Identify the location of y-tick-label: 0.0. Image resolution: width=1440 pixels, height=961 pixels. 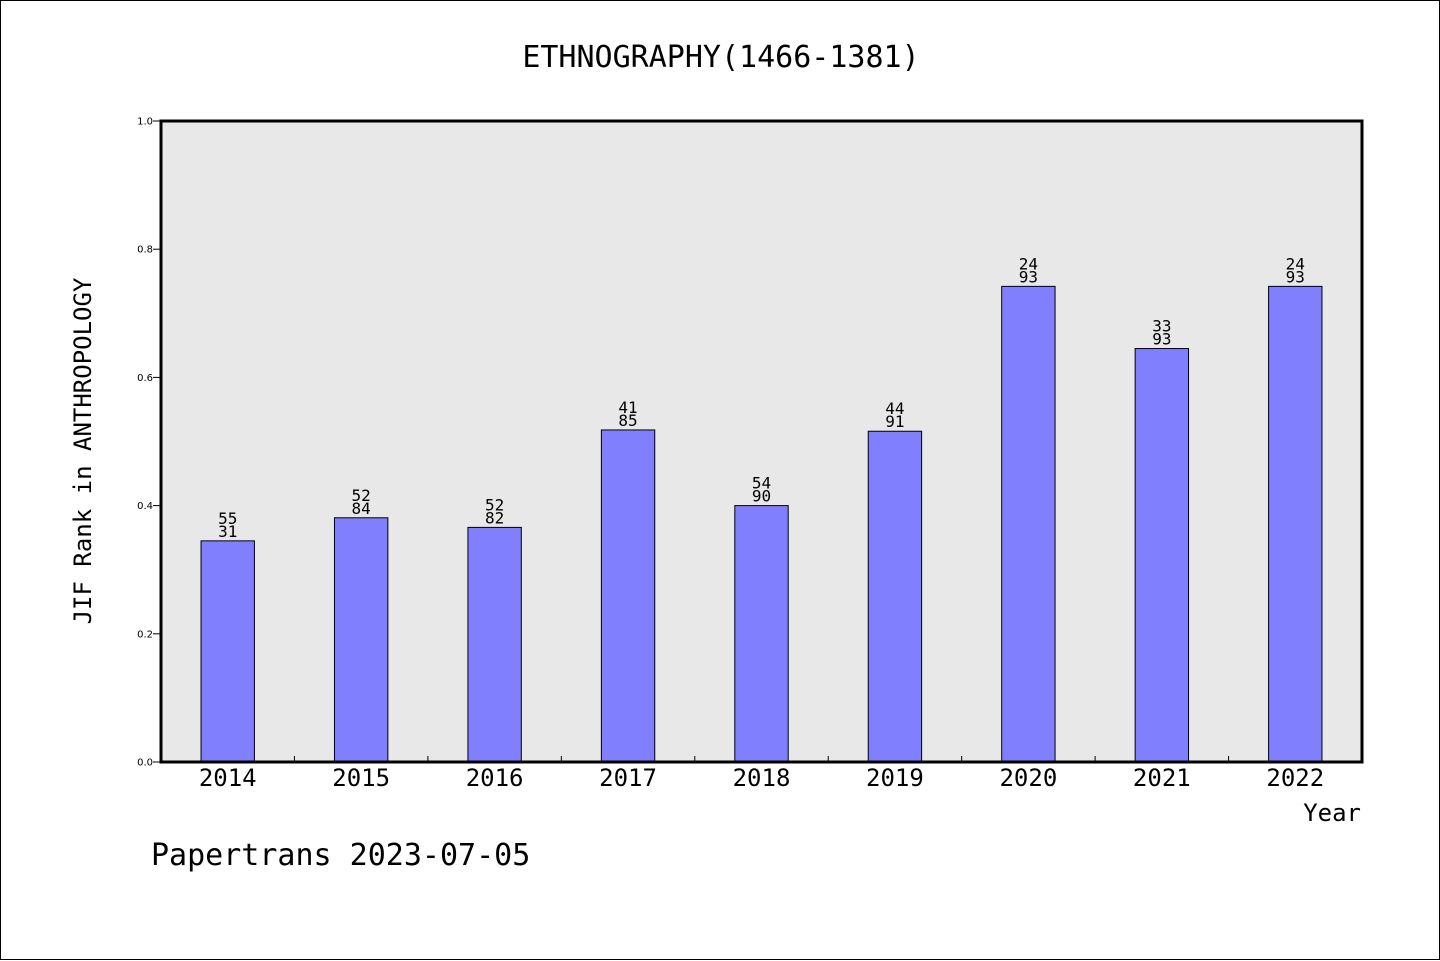
(145, 763).